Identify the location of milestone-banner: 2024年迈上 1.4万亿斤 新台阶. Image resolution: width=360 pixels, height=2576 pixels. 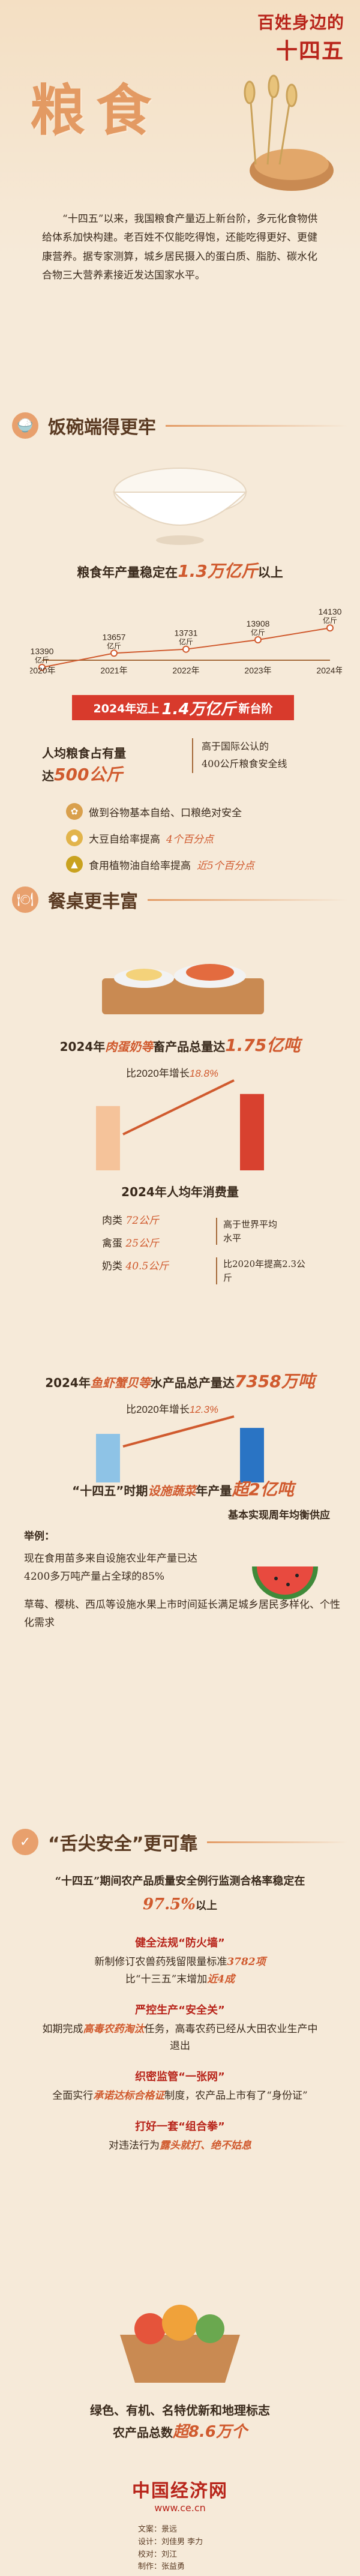
(183, 707).